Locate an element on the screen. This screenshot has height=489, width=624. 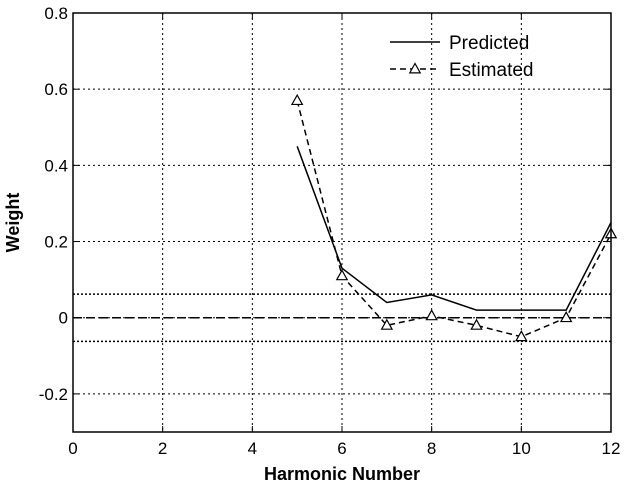
legend: Predicted Estimated is located at coordinates (461, 57).